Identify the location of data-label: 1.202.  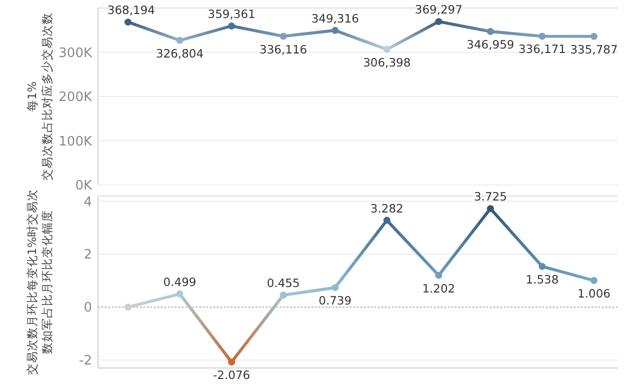
(439, 288).